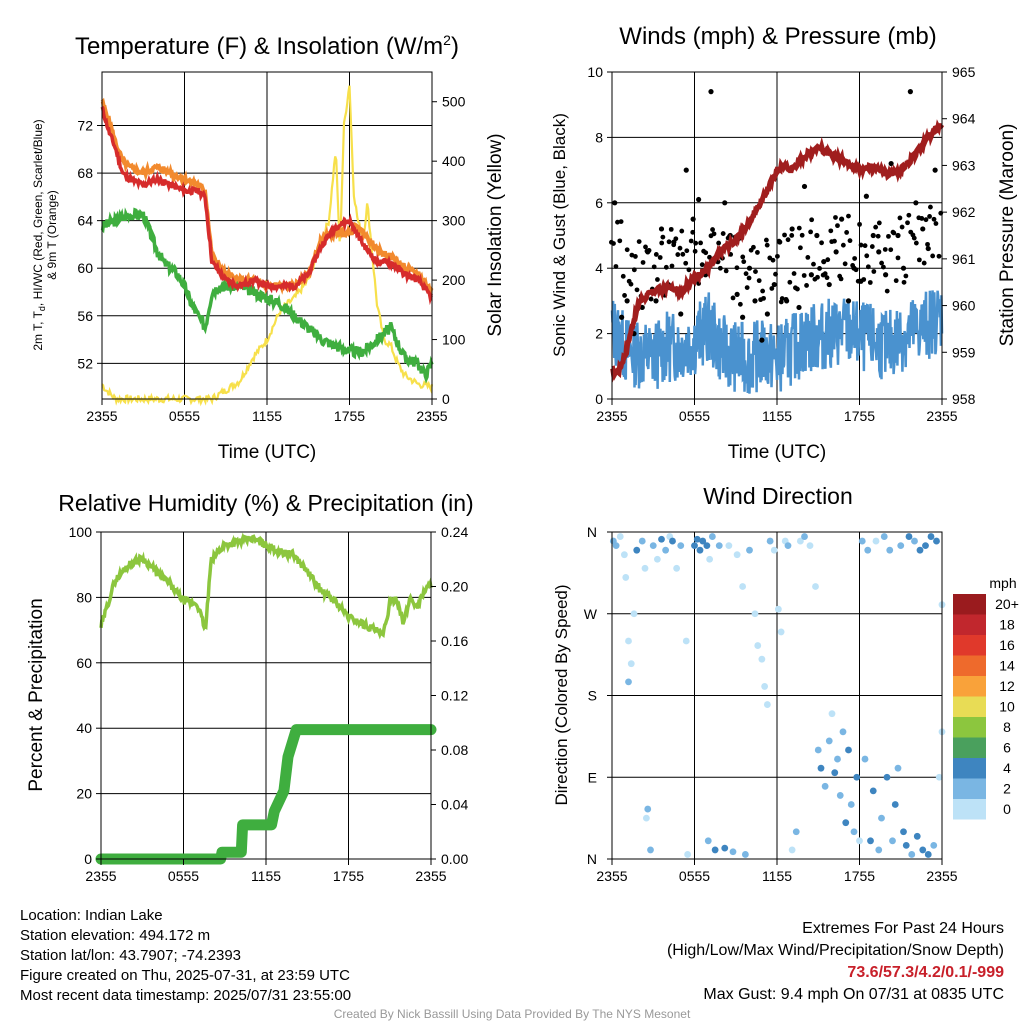 Image resolution: width=1024 pixels, height=1024 pixels. I want to click on colorbar-label: 20+, so click(1007, 604).